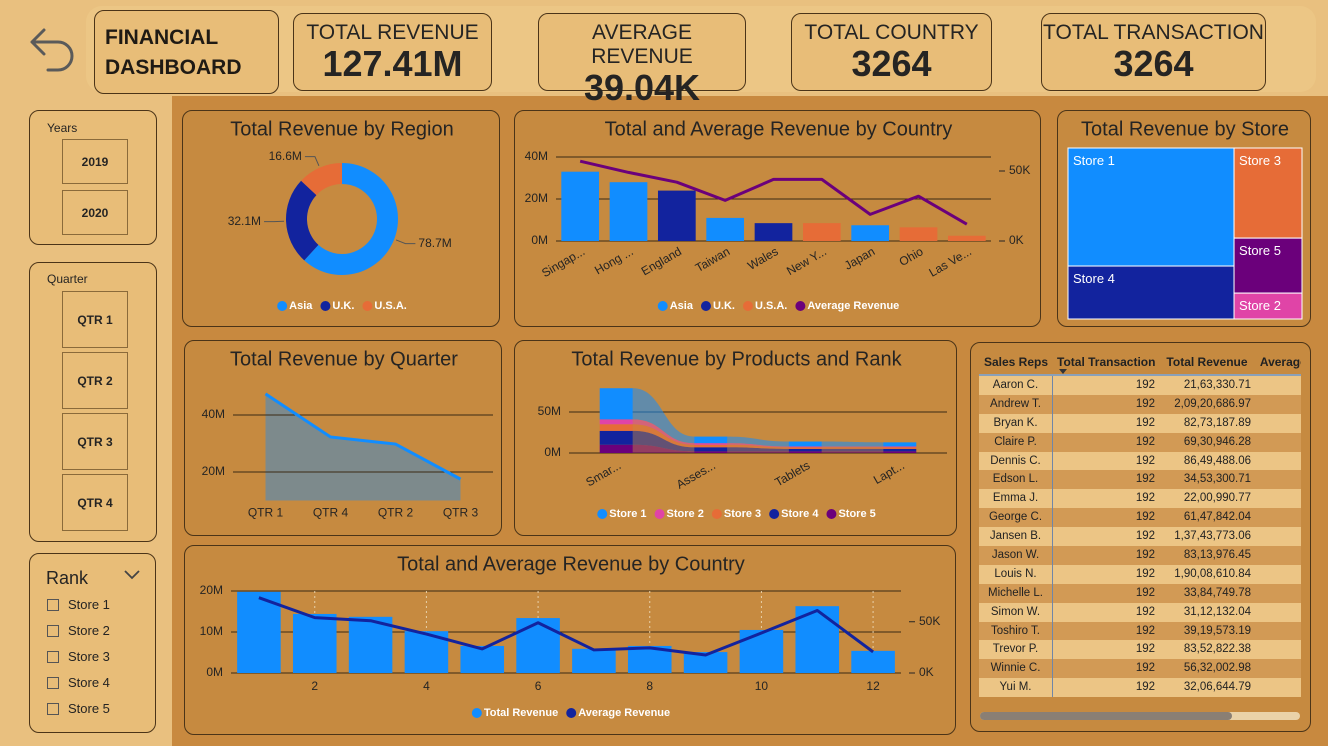 This screenshot has width=1328, height=746. I want to click on slicer-item: Store 3, so click(89, 656).